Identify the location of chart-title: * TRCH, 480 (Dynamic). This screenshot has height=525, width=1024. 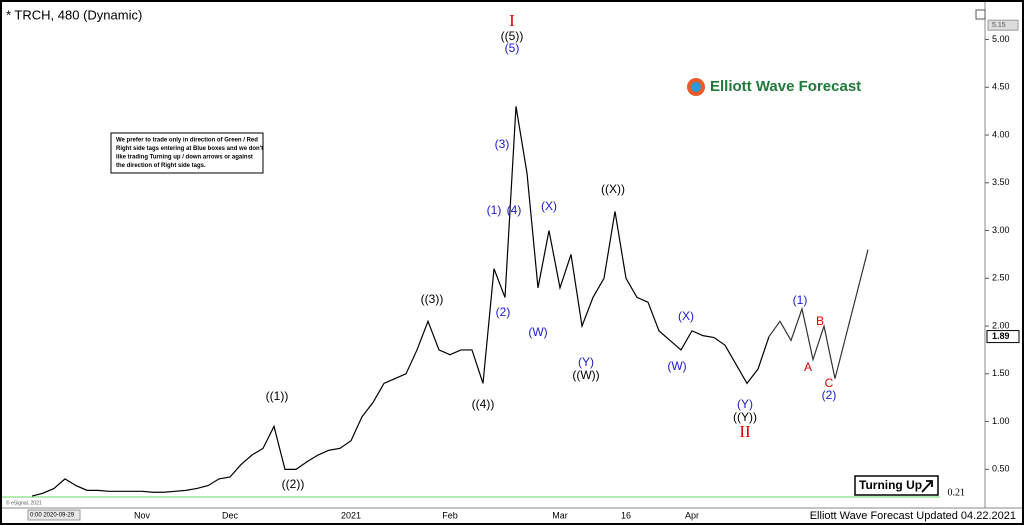
(74, 14).